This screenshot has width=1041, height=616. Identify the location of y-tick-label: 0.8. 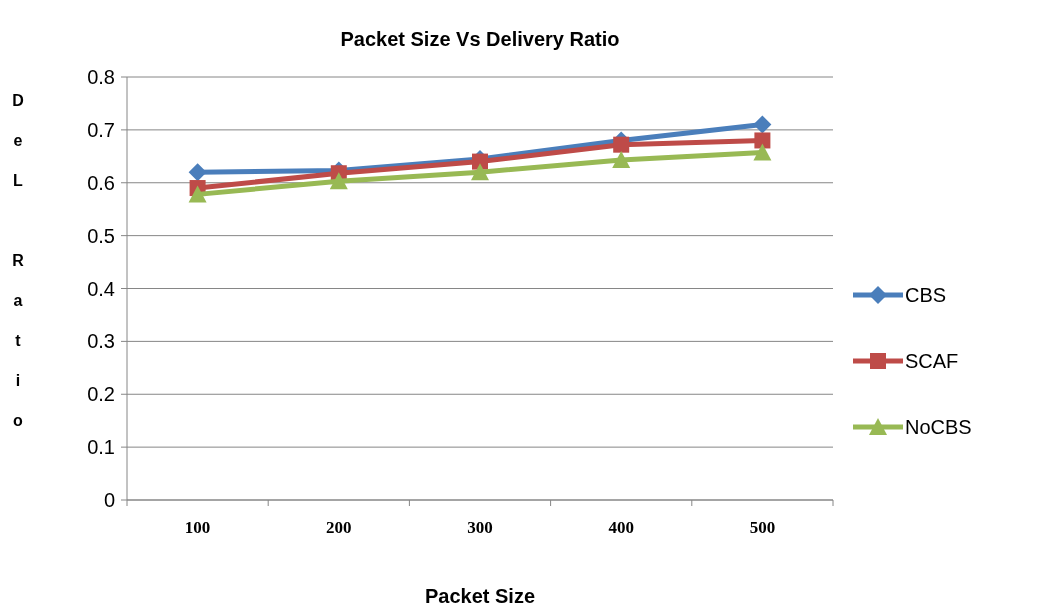
(101, 77).